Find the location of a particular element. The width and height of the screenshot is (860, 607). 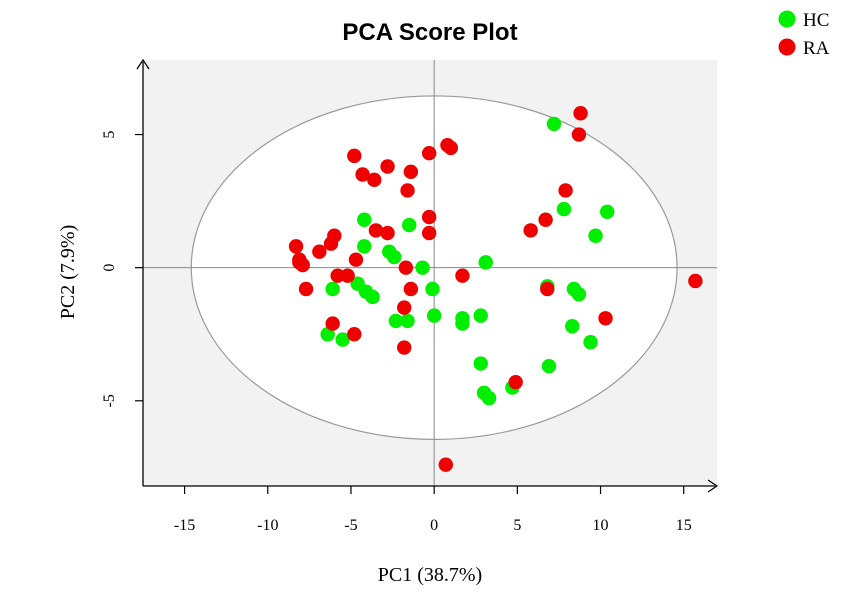

x-tick-label: -10 is located at coordinates (267, 525).